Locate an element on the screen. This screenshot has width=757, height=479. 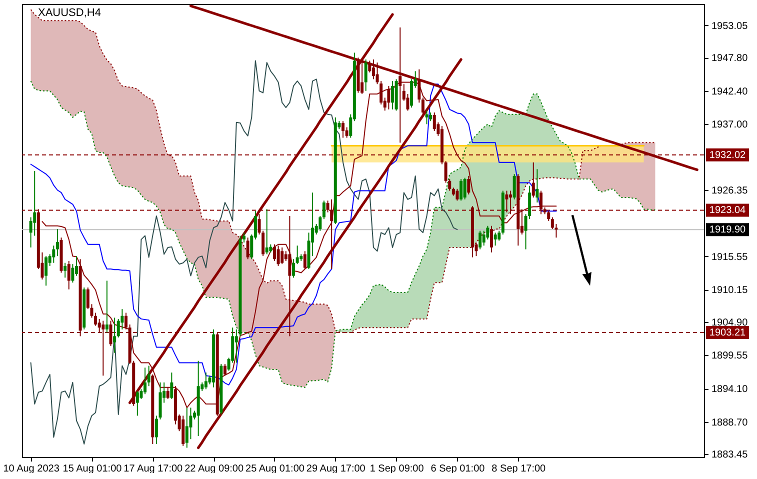
y-tick-label: 1947.80 is located at coordinates (730, 58).